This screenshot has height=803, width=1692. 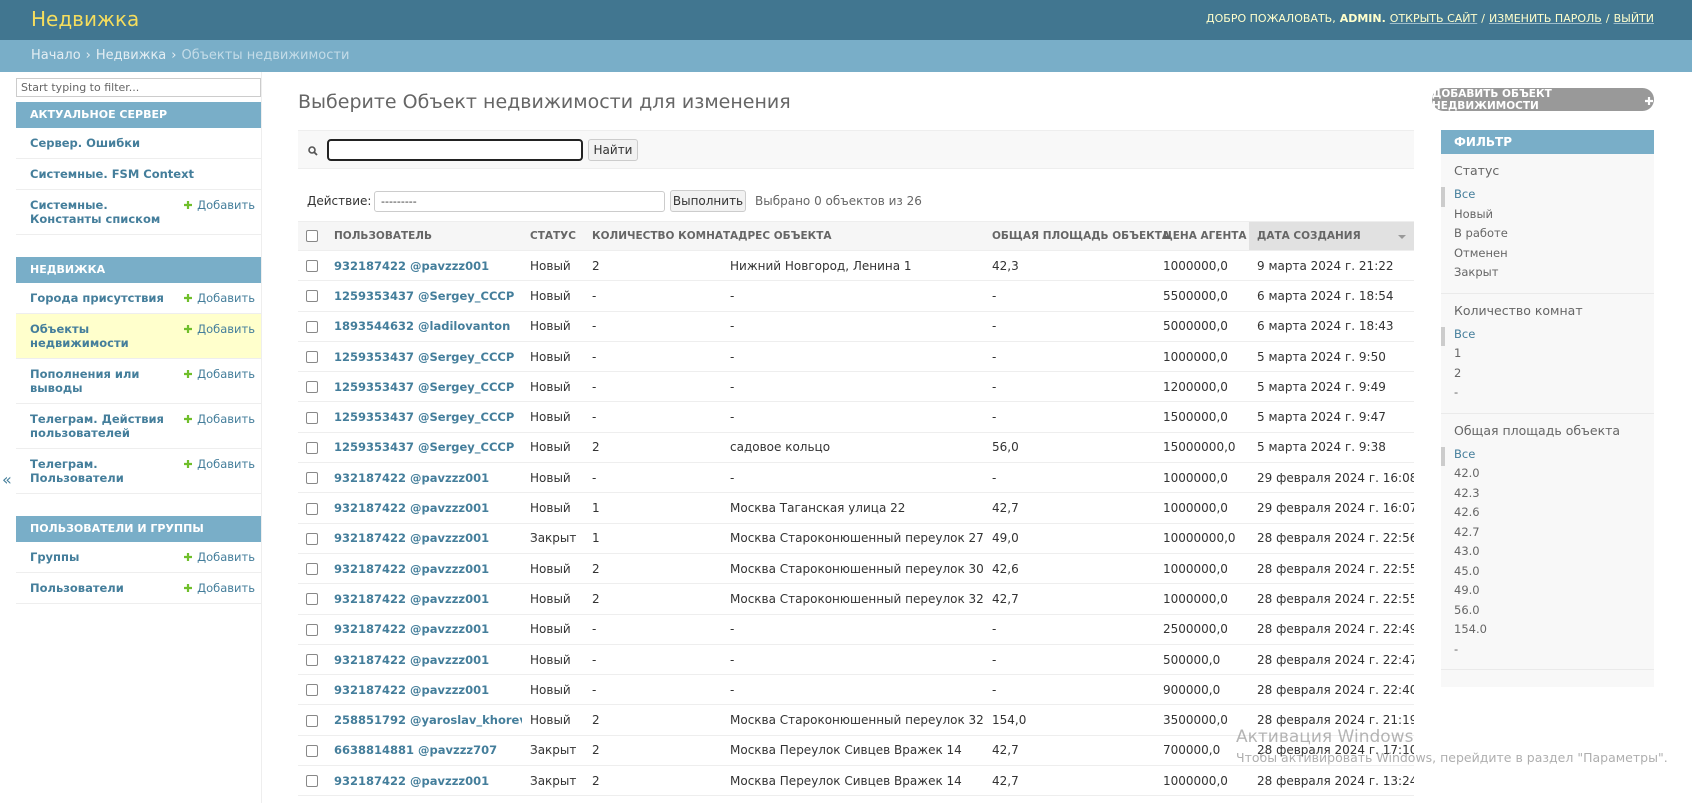 What do you see at coordinates (1481, 252) in the screenshot?
I see `filter-option: Отменен` at bounding box center [1481, 252].